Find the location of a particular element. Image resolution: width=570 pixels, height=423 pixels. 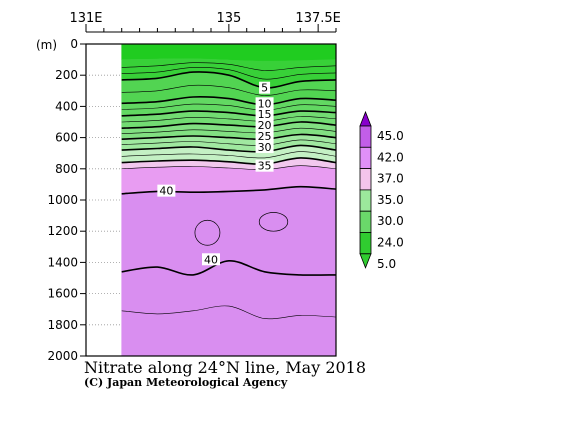

x-axis-ticks: 131E 135 137.5E is located at coordinates (205, 22).